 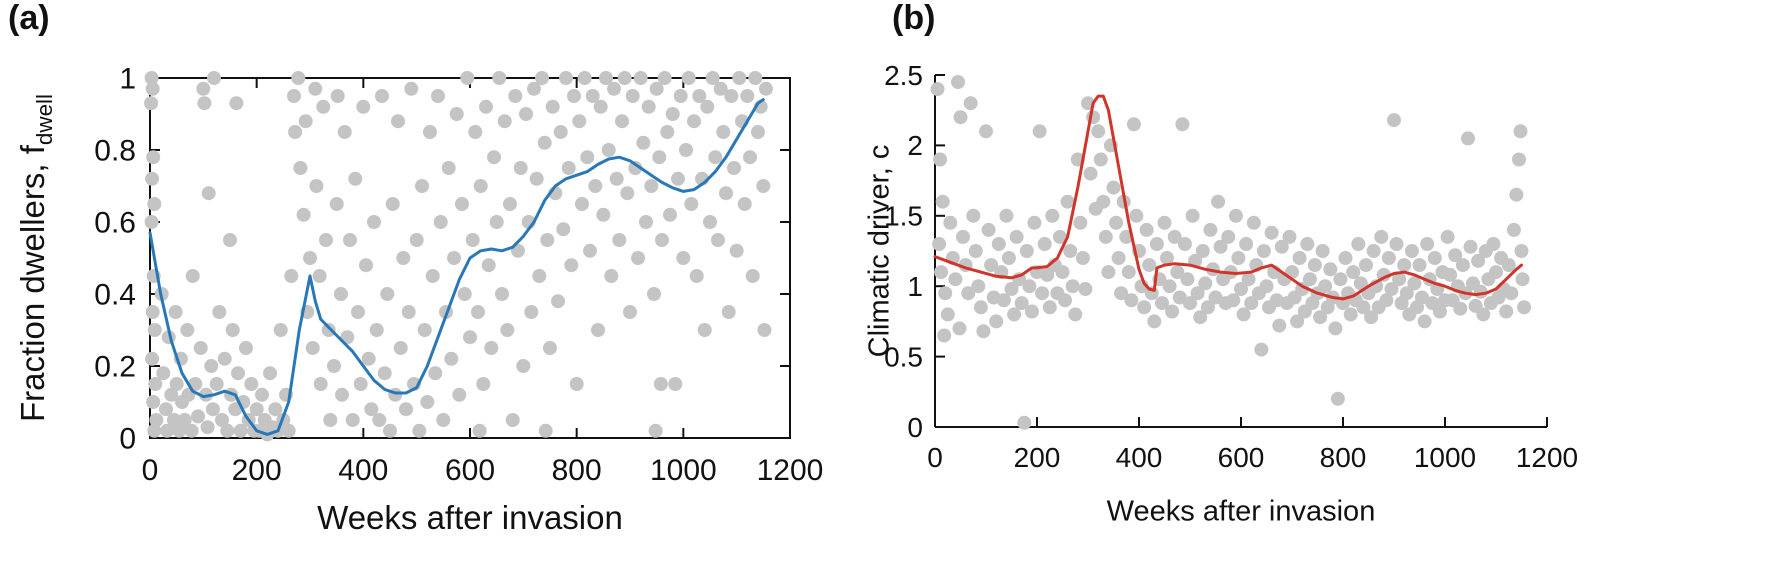 I want to click on svg-text: 1.5, so click(x=903, y=216).